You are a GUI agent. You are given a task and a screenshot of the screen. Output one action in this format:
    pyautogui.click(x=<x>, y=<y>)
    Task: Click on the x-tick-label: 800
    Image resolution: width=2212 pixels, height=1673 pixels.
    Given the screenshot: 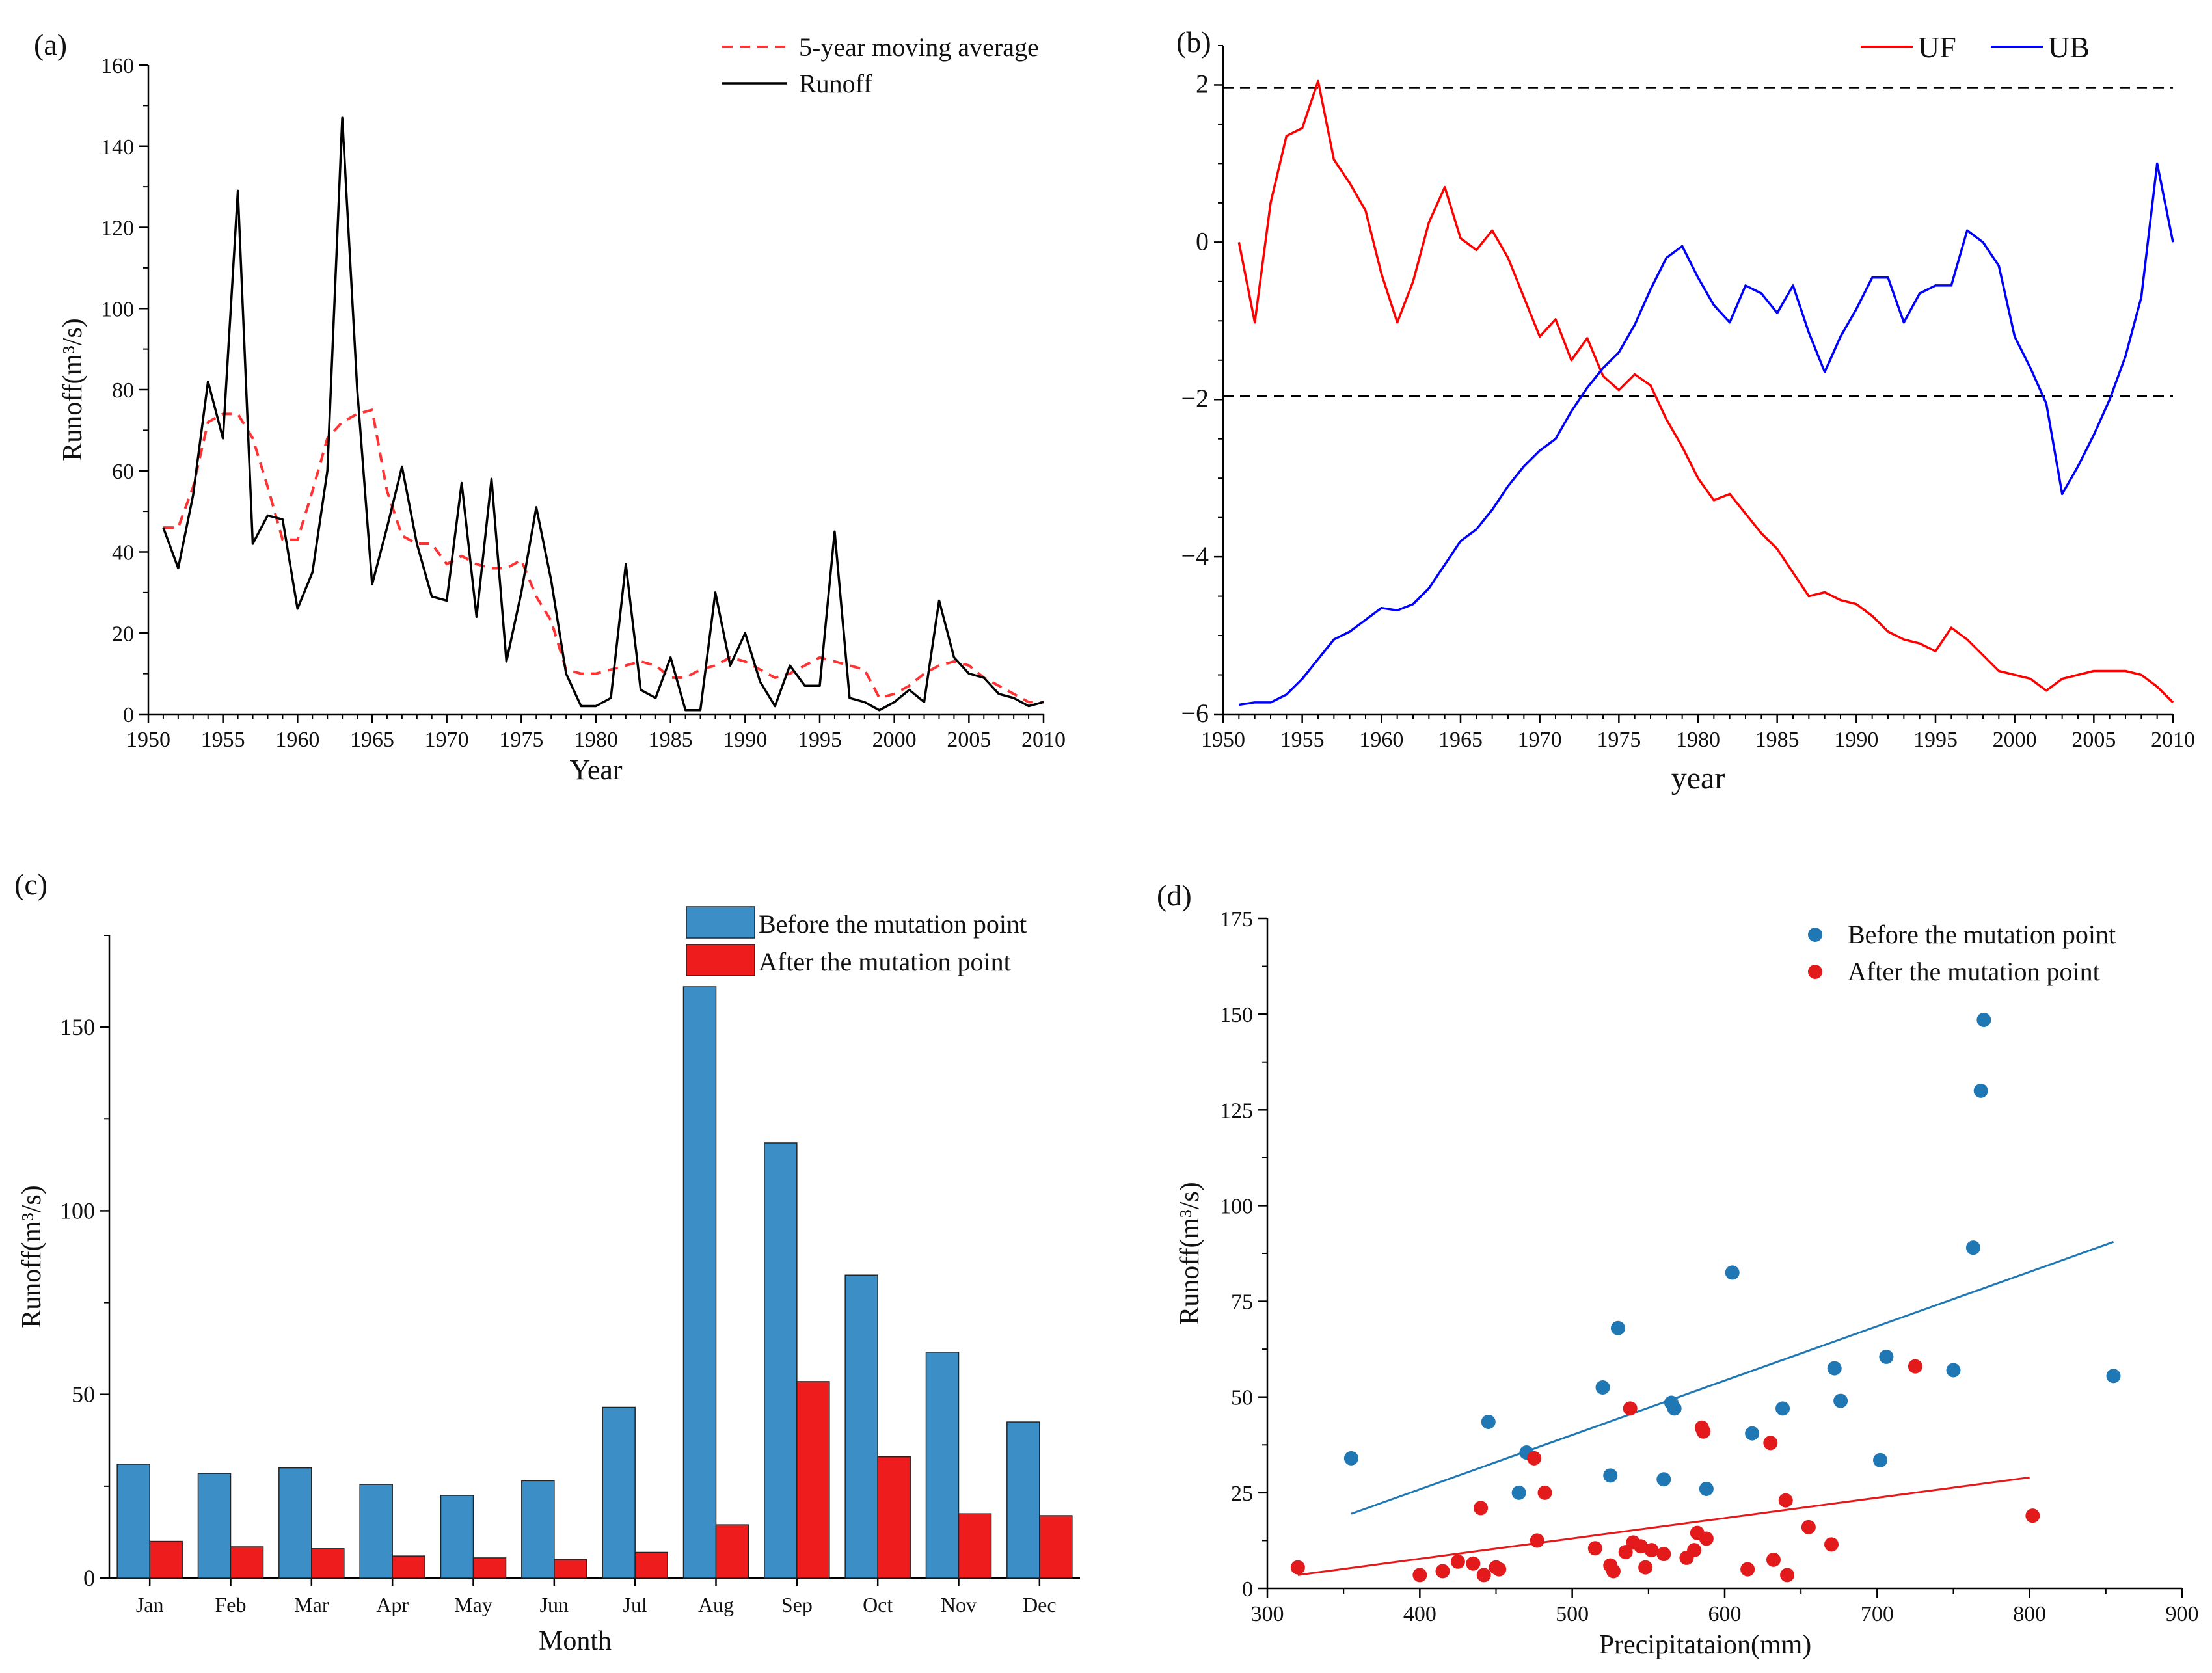 What is the action you would take?
    pyautogui.click(x=2030, y=1614)
    